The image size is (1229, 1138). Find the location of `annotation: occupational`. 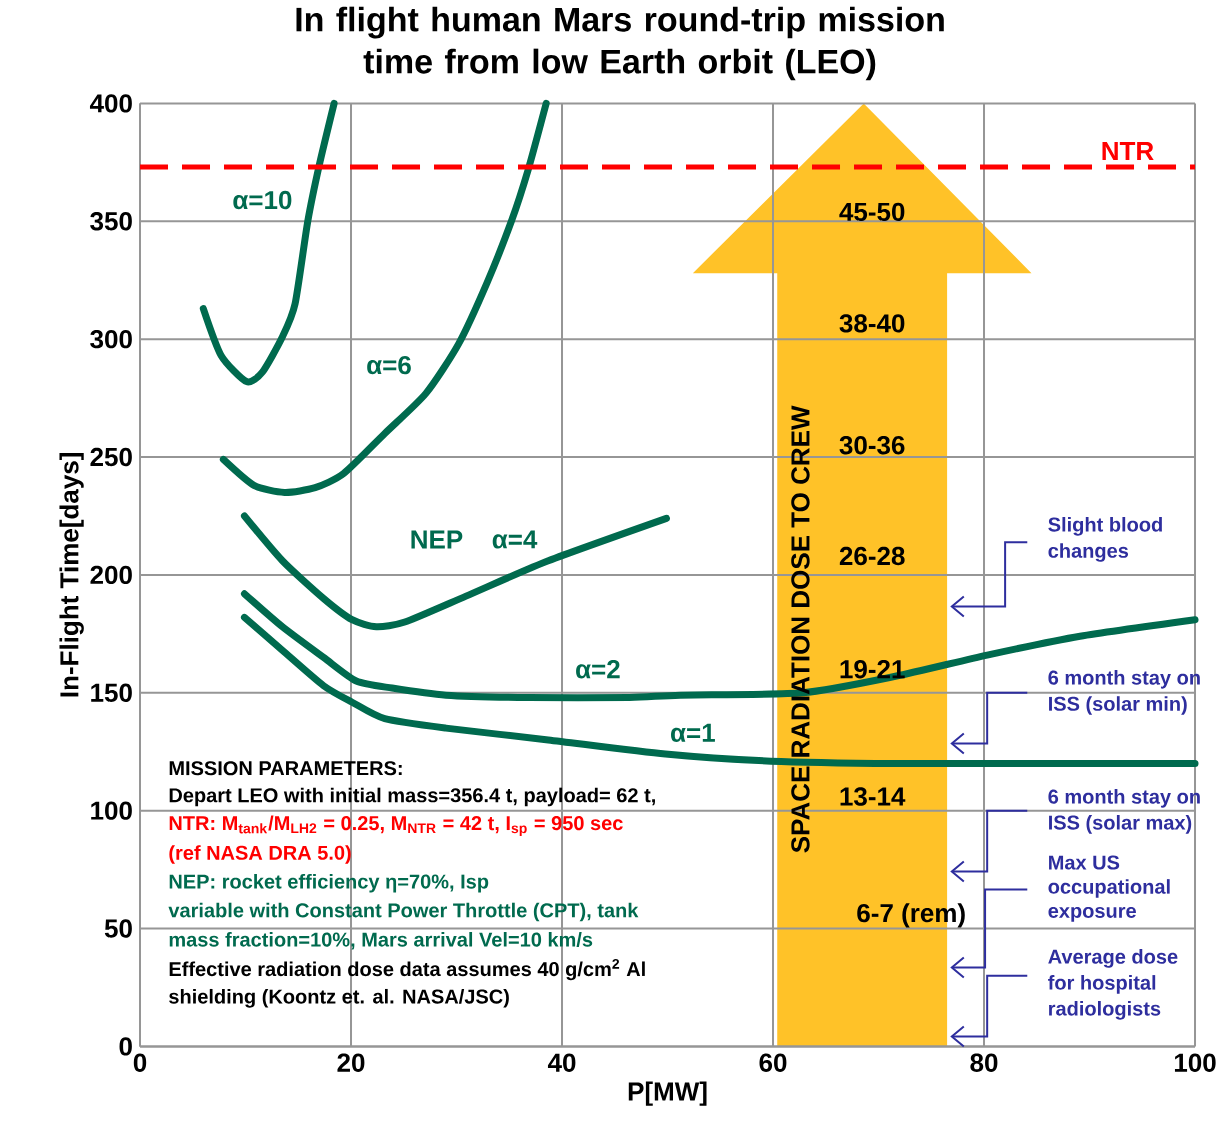

annotation: occupational is located at coordinates (1109, 888).